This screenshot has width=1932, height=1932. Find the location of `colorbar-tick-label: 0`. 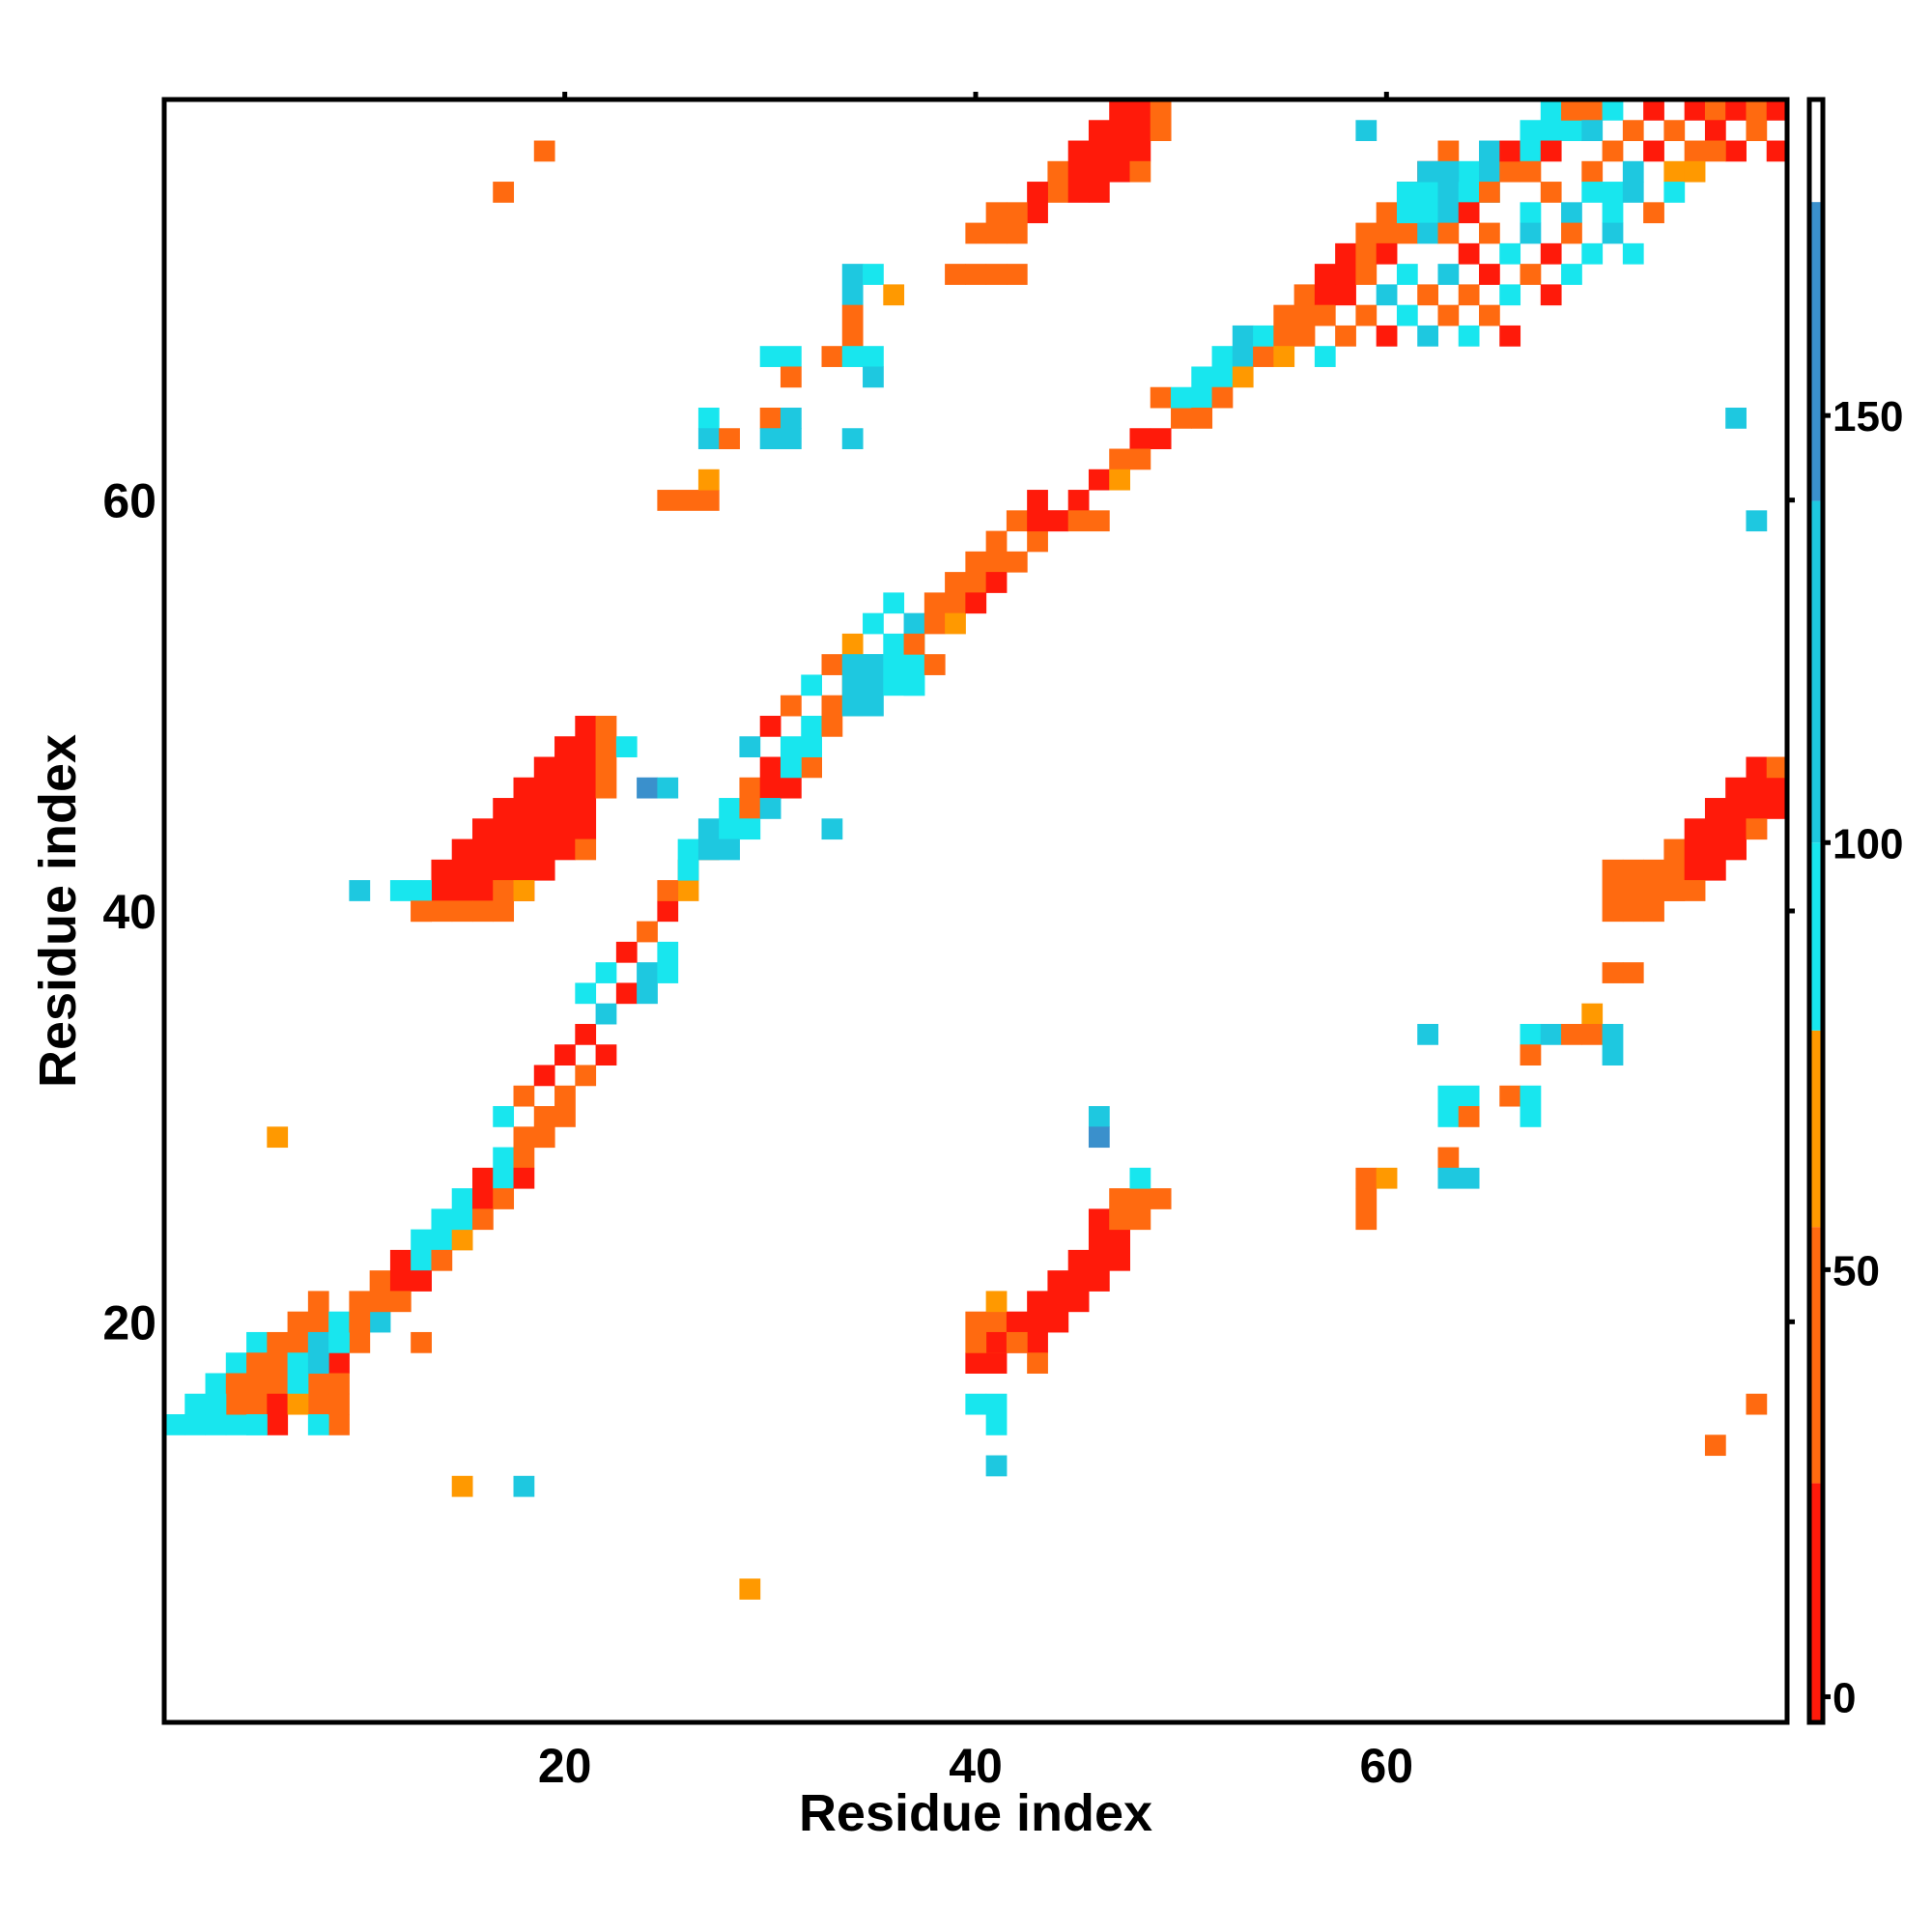

colorbar-tick-label: 0 is located at coordinates (1844, 1697).